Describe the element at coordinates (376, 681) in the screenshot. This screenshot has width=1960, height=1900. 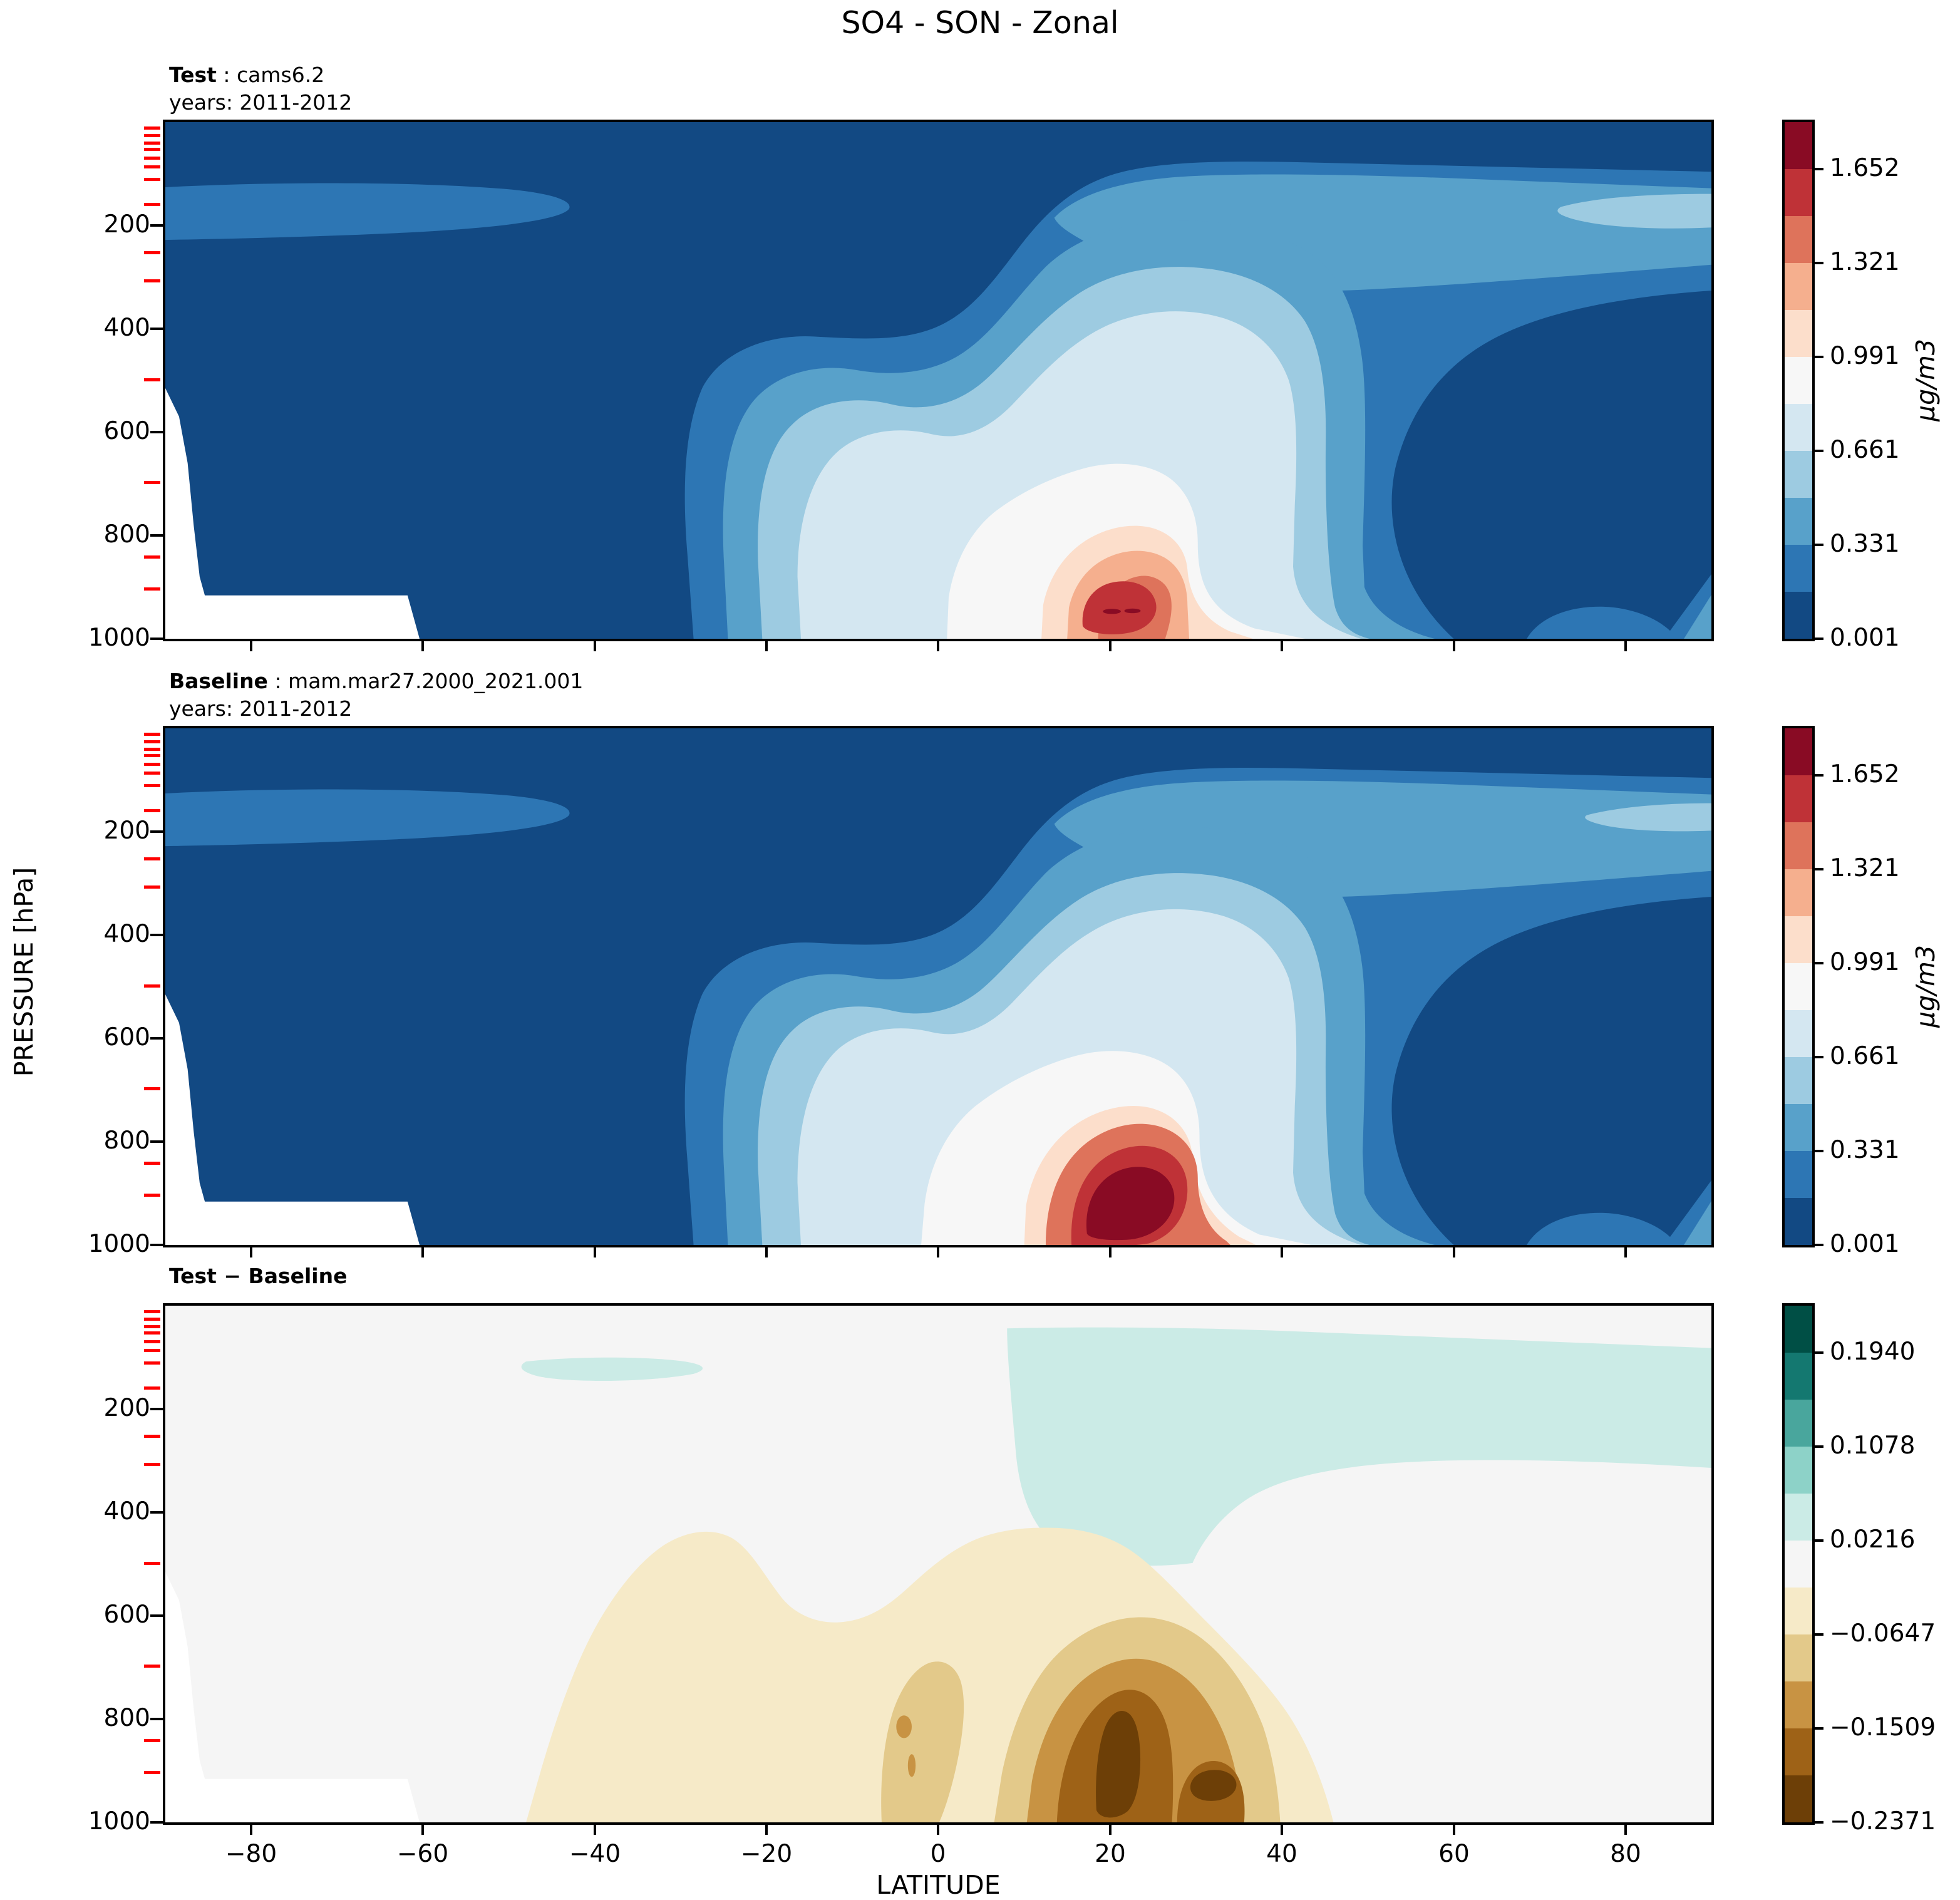
I see `panel-baseline-header: Baseline : mam.mar27.2000_2021.001` at that location.